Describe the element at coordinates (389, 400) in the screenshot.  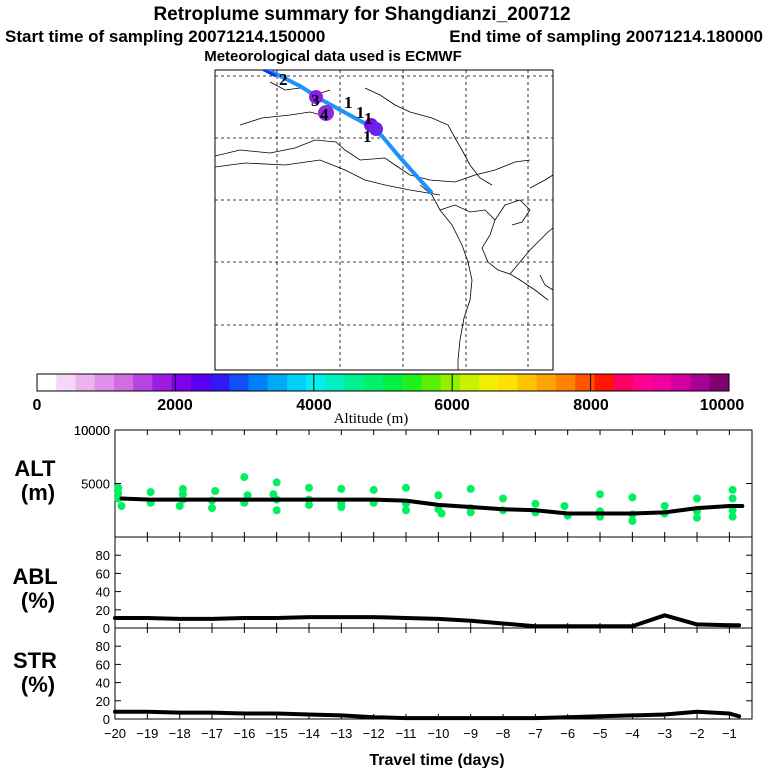
I see `altitude-colorbar: 0 2000 4000 6000 8000 10000 Altitude (m)` at that location.